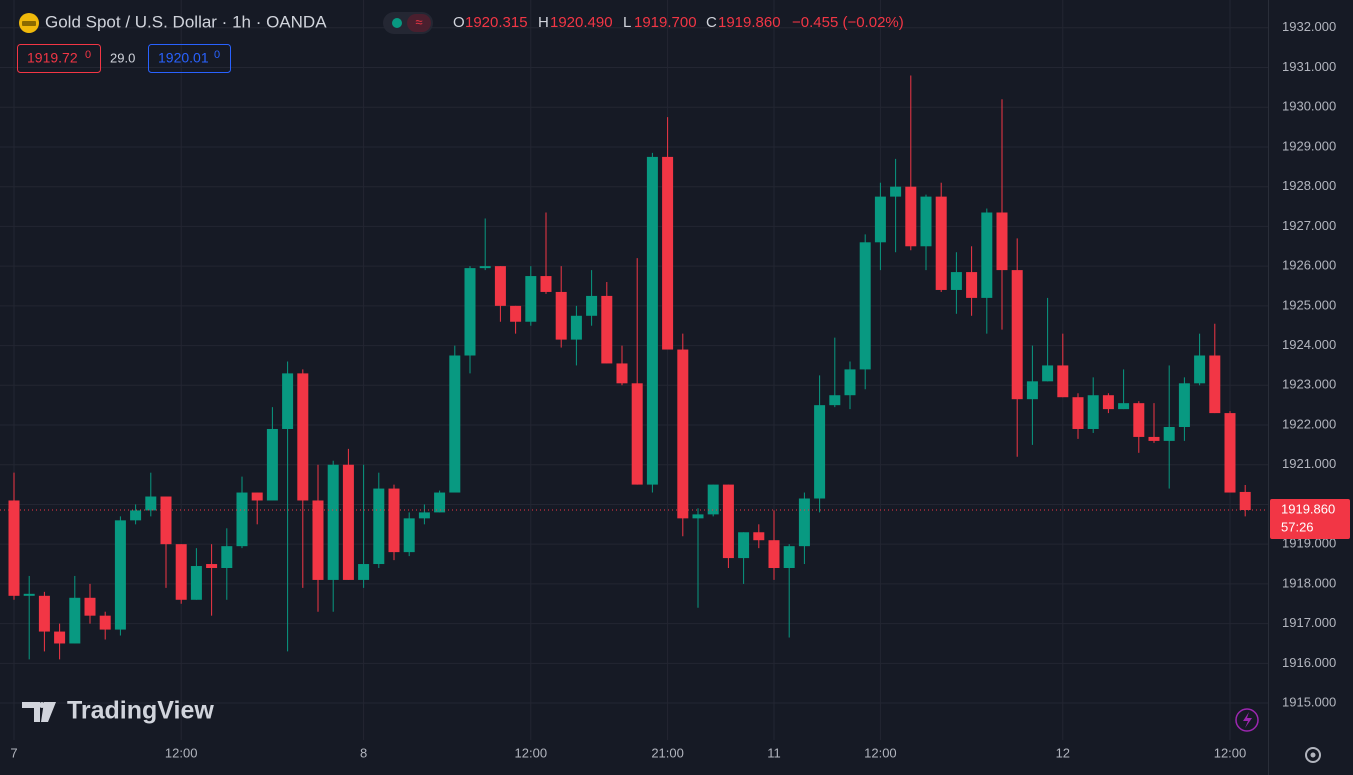 The height and width of the screenshot is (775, 1353). I want to click on status-wave-icon: ≈, so click(418, 21).